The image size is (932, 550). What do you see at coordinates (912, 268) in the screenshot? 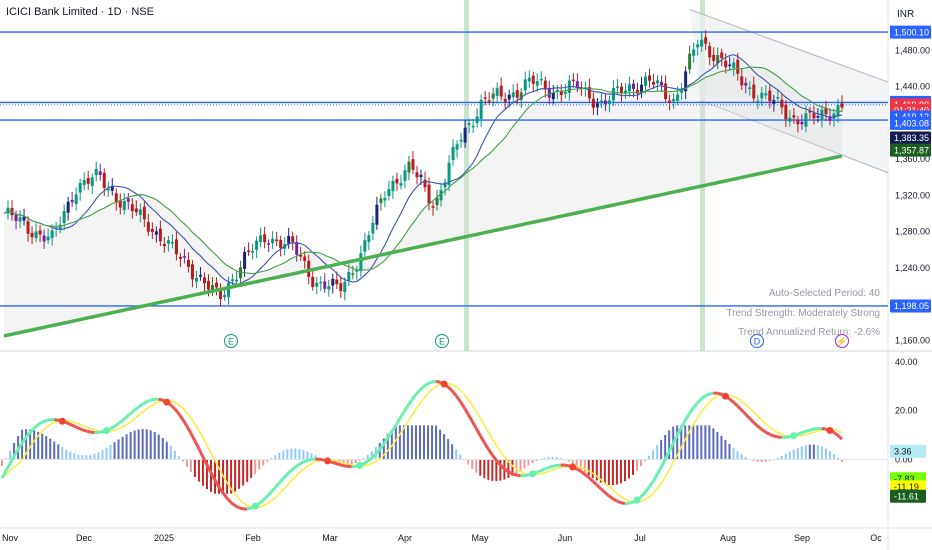
I see `y-tick-label: 1,240.00` at bounding box center [912, 268].